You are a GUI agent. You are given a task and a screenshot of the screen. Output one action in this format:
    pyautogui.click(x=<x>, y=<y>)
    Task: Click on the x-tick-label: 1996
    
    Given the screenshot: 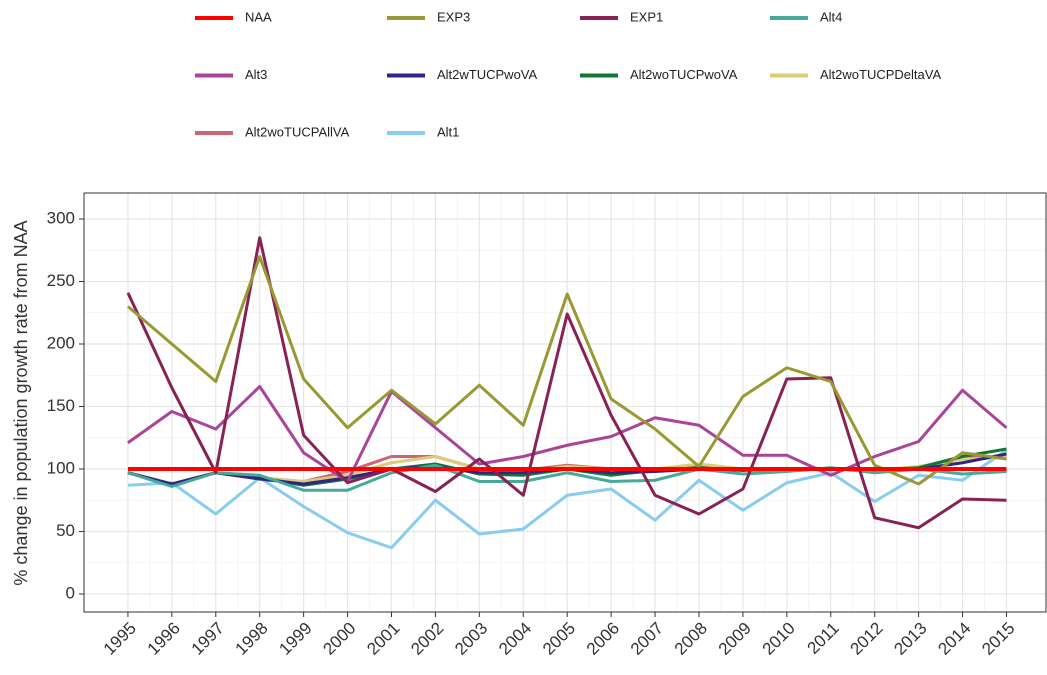 What is the action you would take?
    pyautogui.click(x=164, y=639)
    